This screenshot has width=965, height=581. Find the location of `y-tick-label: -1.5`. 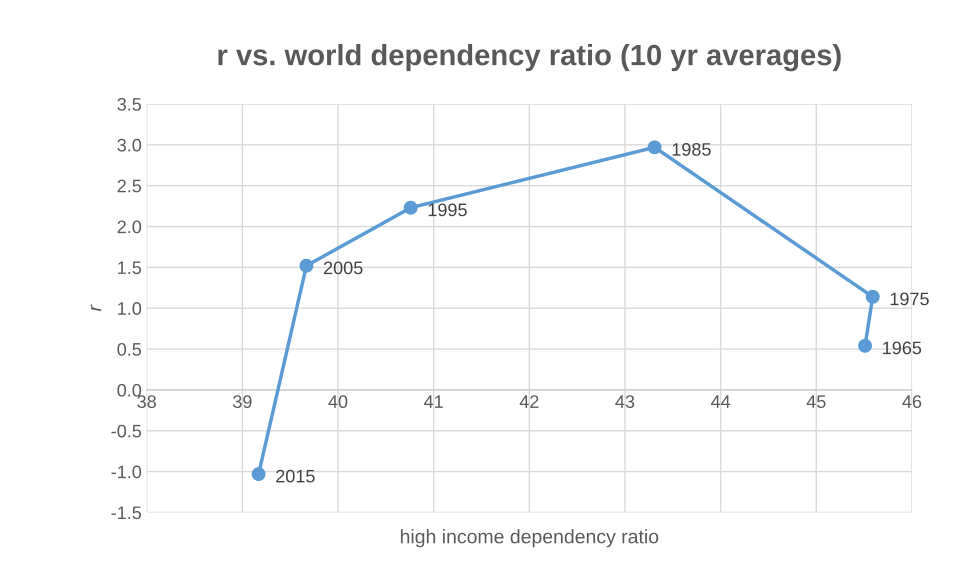

y-tick-label: -1.5 is located at coordinates (127, 513).